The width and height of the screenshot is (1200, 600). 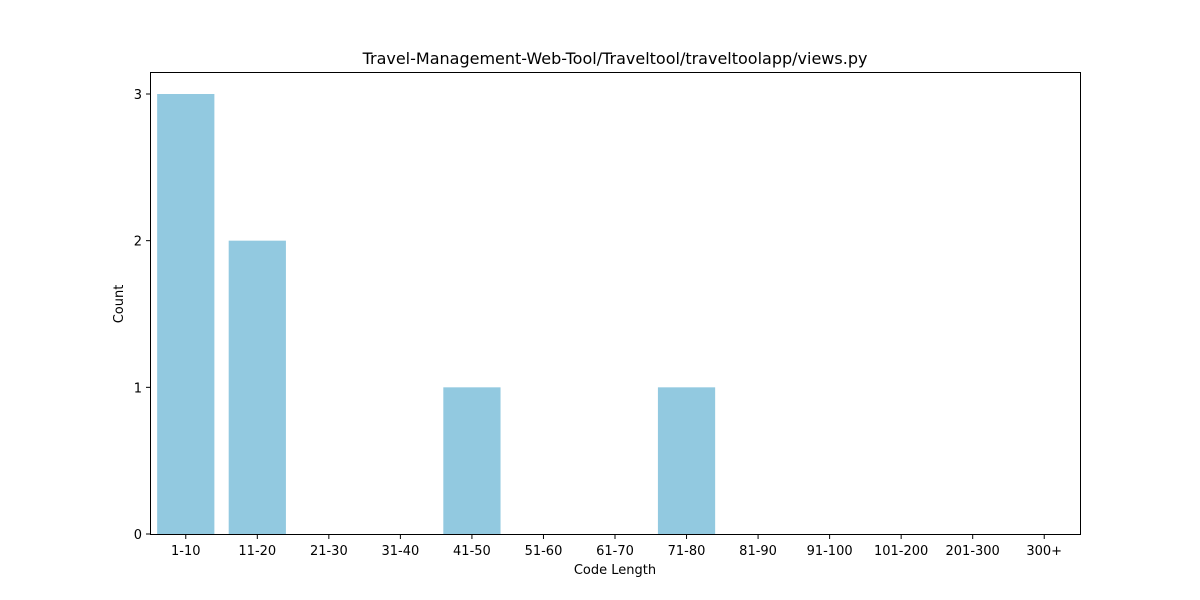 I want to click on y-tick-label: 3, so click(x=138, y=95).